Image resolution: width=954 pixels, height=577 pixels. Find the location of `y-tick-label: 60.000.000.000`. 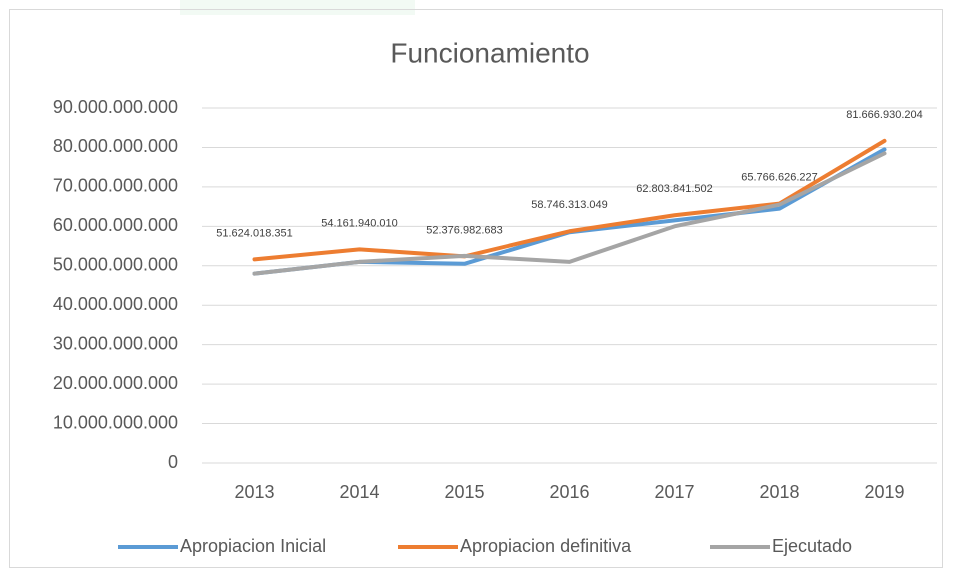

y-tick-label: 60.000.000.000 is located at coordinates (115, 225).